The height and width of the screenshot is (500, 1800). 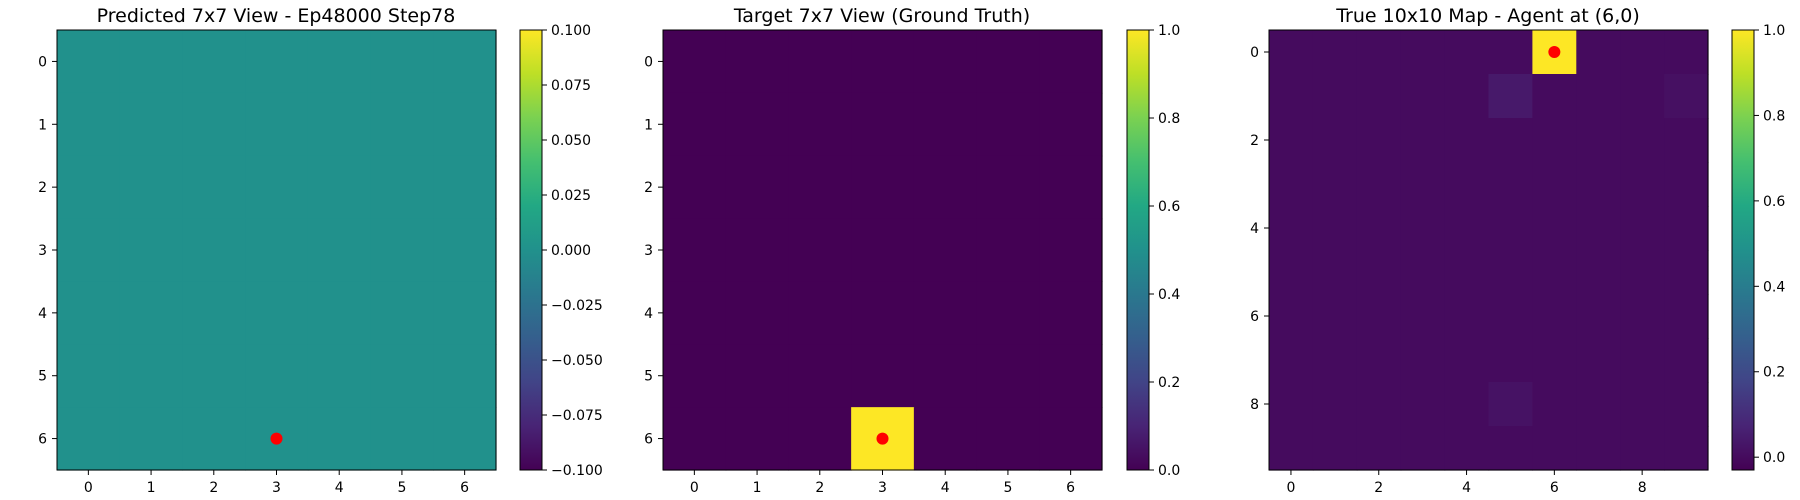 What do you see at coordinates (577, 416) in the screenshot?
I see `colorbar-tick-label: −0.075` at bounding box center [577, 416].